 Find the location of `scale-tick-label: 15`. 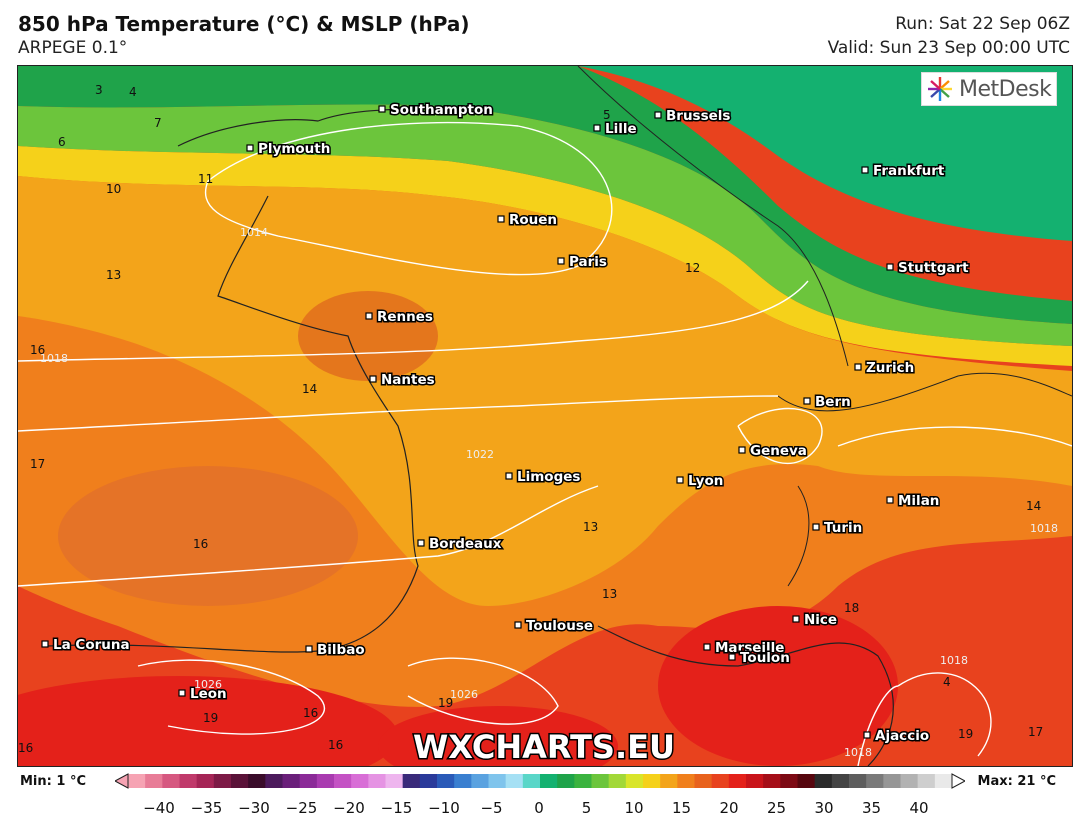

scale-tick-label: 15 is located at coordinates (681, 808).